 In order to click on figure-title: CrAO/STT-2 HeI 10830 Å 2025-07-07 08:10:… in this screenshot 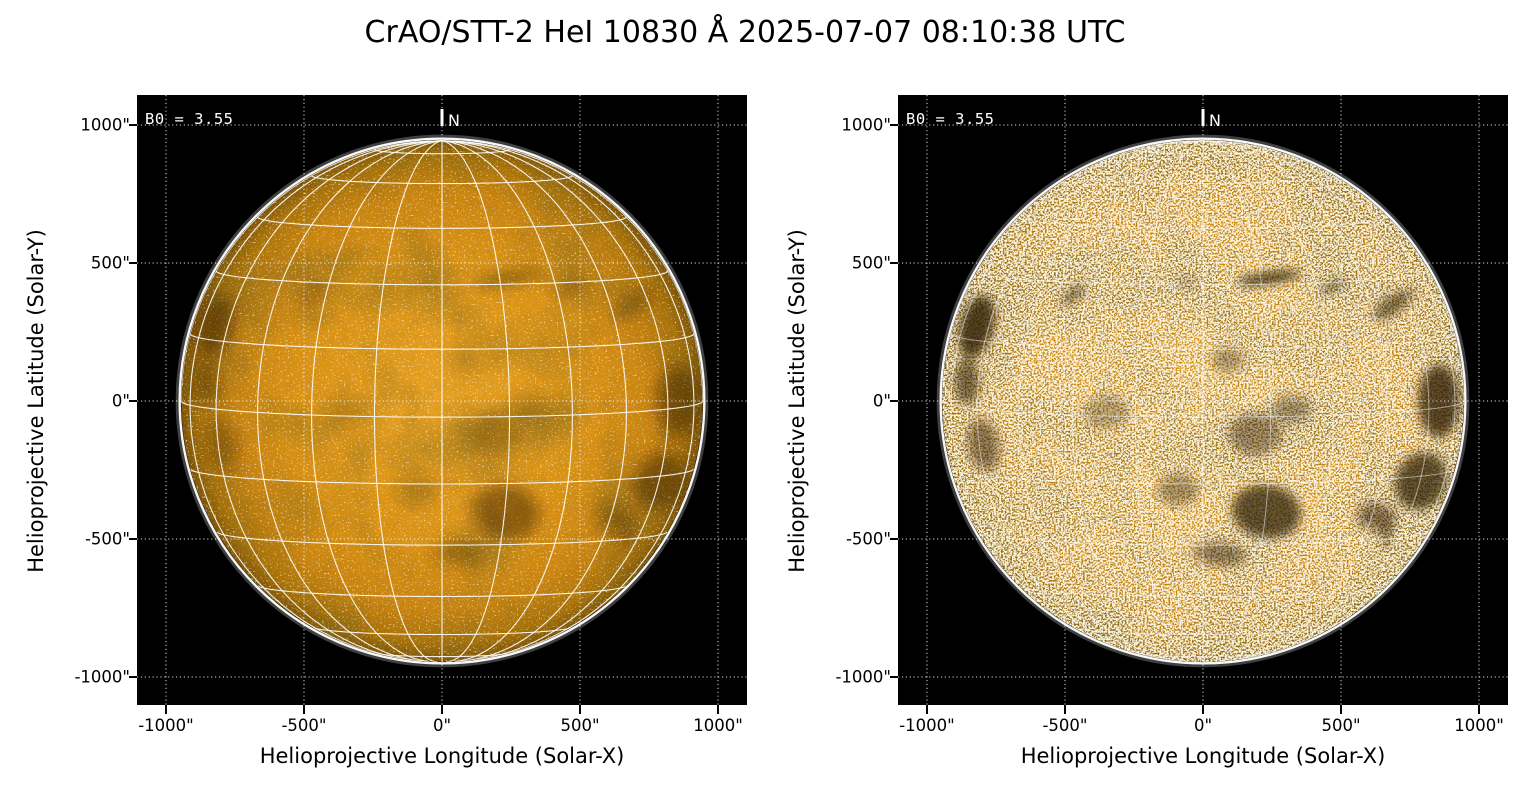, I will do `click(745, 32)`.